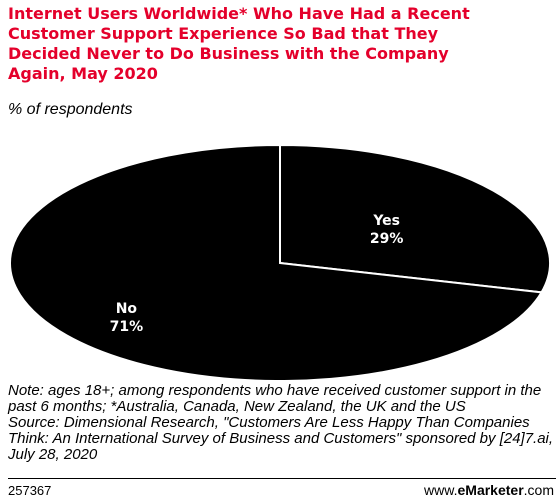  I want to click on slice-label-yes: Yes 29%, so click(387, 230).